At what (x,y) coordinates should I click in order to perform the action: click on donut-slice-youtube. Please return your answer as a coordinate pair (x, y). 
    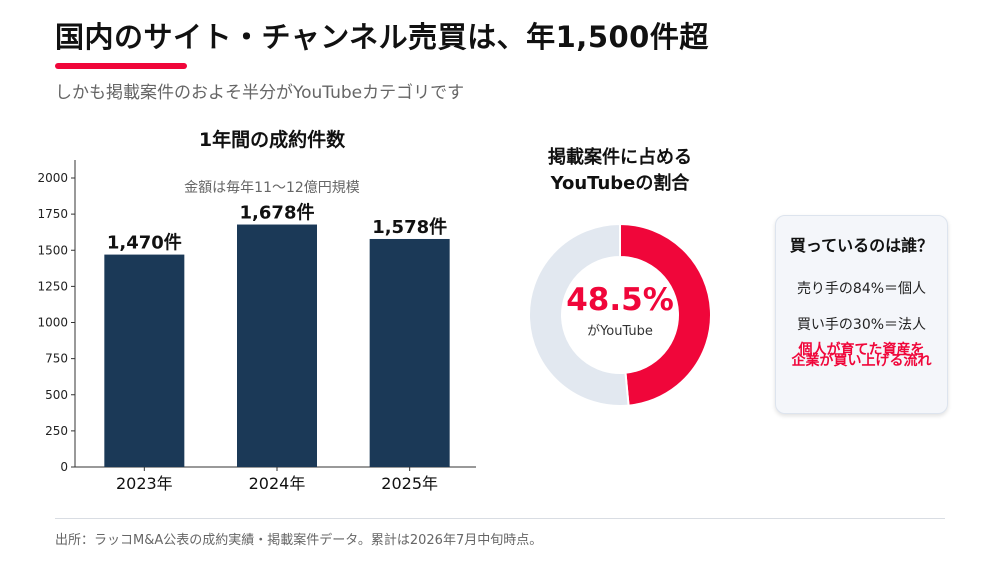
    Looking at the image, I should click on (665, 314).